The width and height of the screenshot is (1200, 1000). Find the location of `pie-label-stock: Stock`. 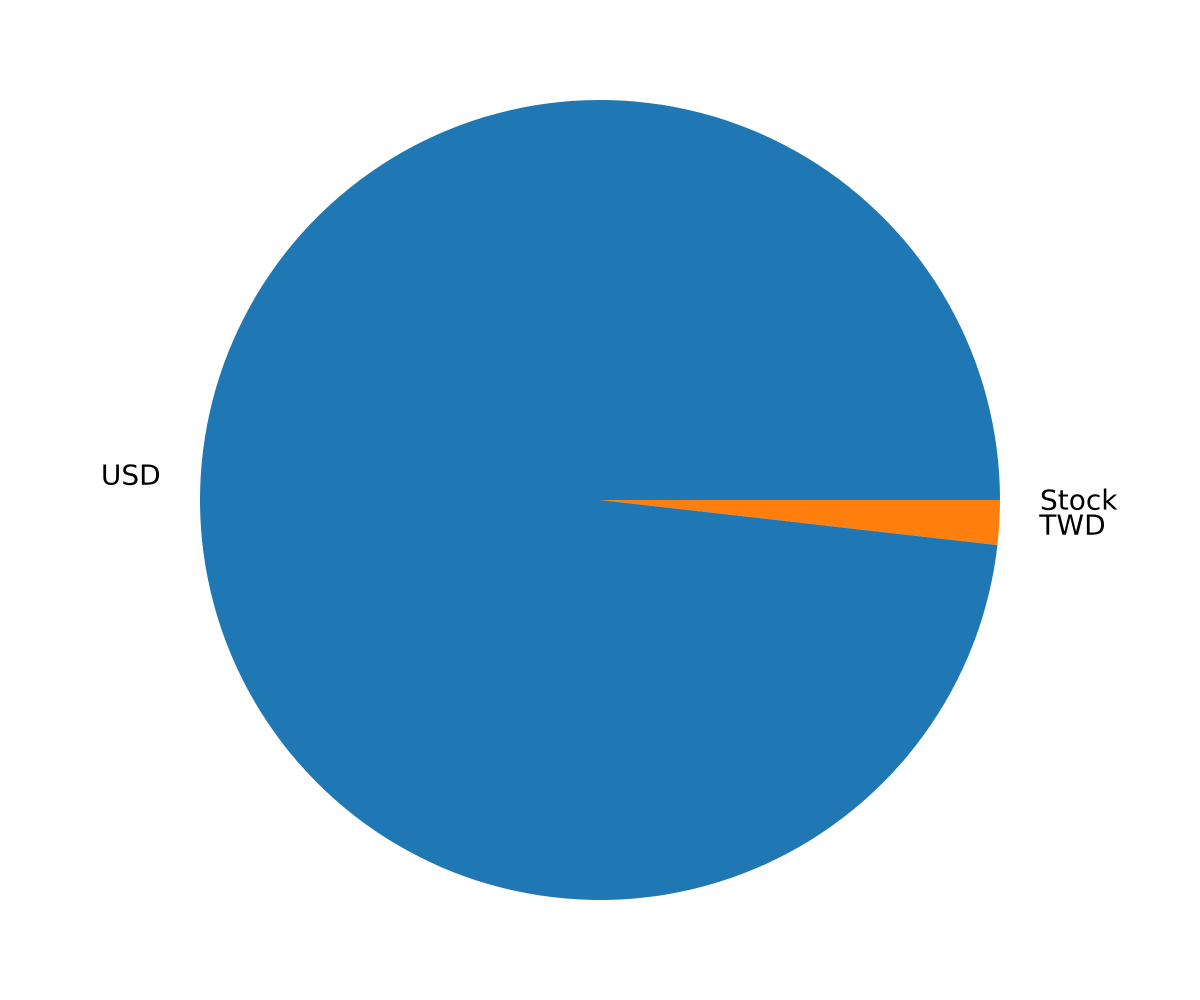

pie-label-stock: Stock is located at coordinates (1079, 500).